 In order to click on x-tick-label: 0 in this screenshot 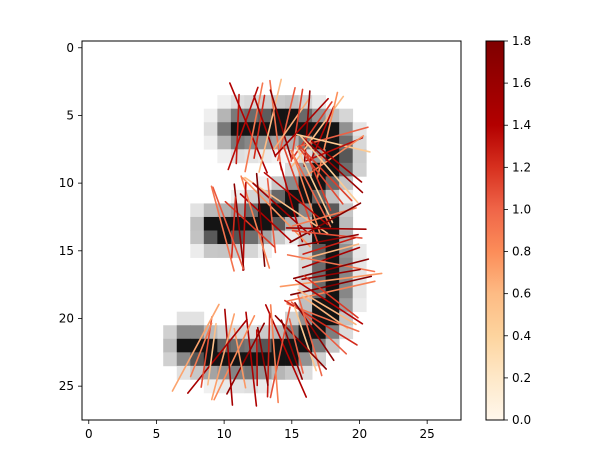, I will do `click(89, 434)`.